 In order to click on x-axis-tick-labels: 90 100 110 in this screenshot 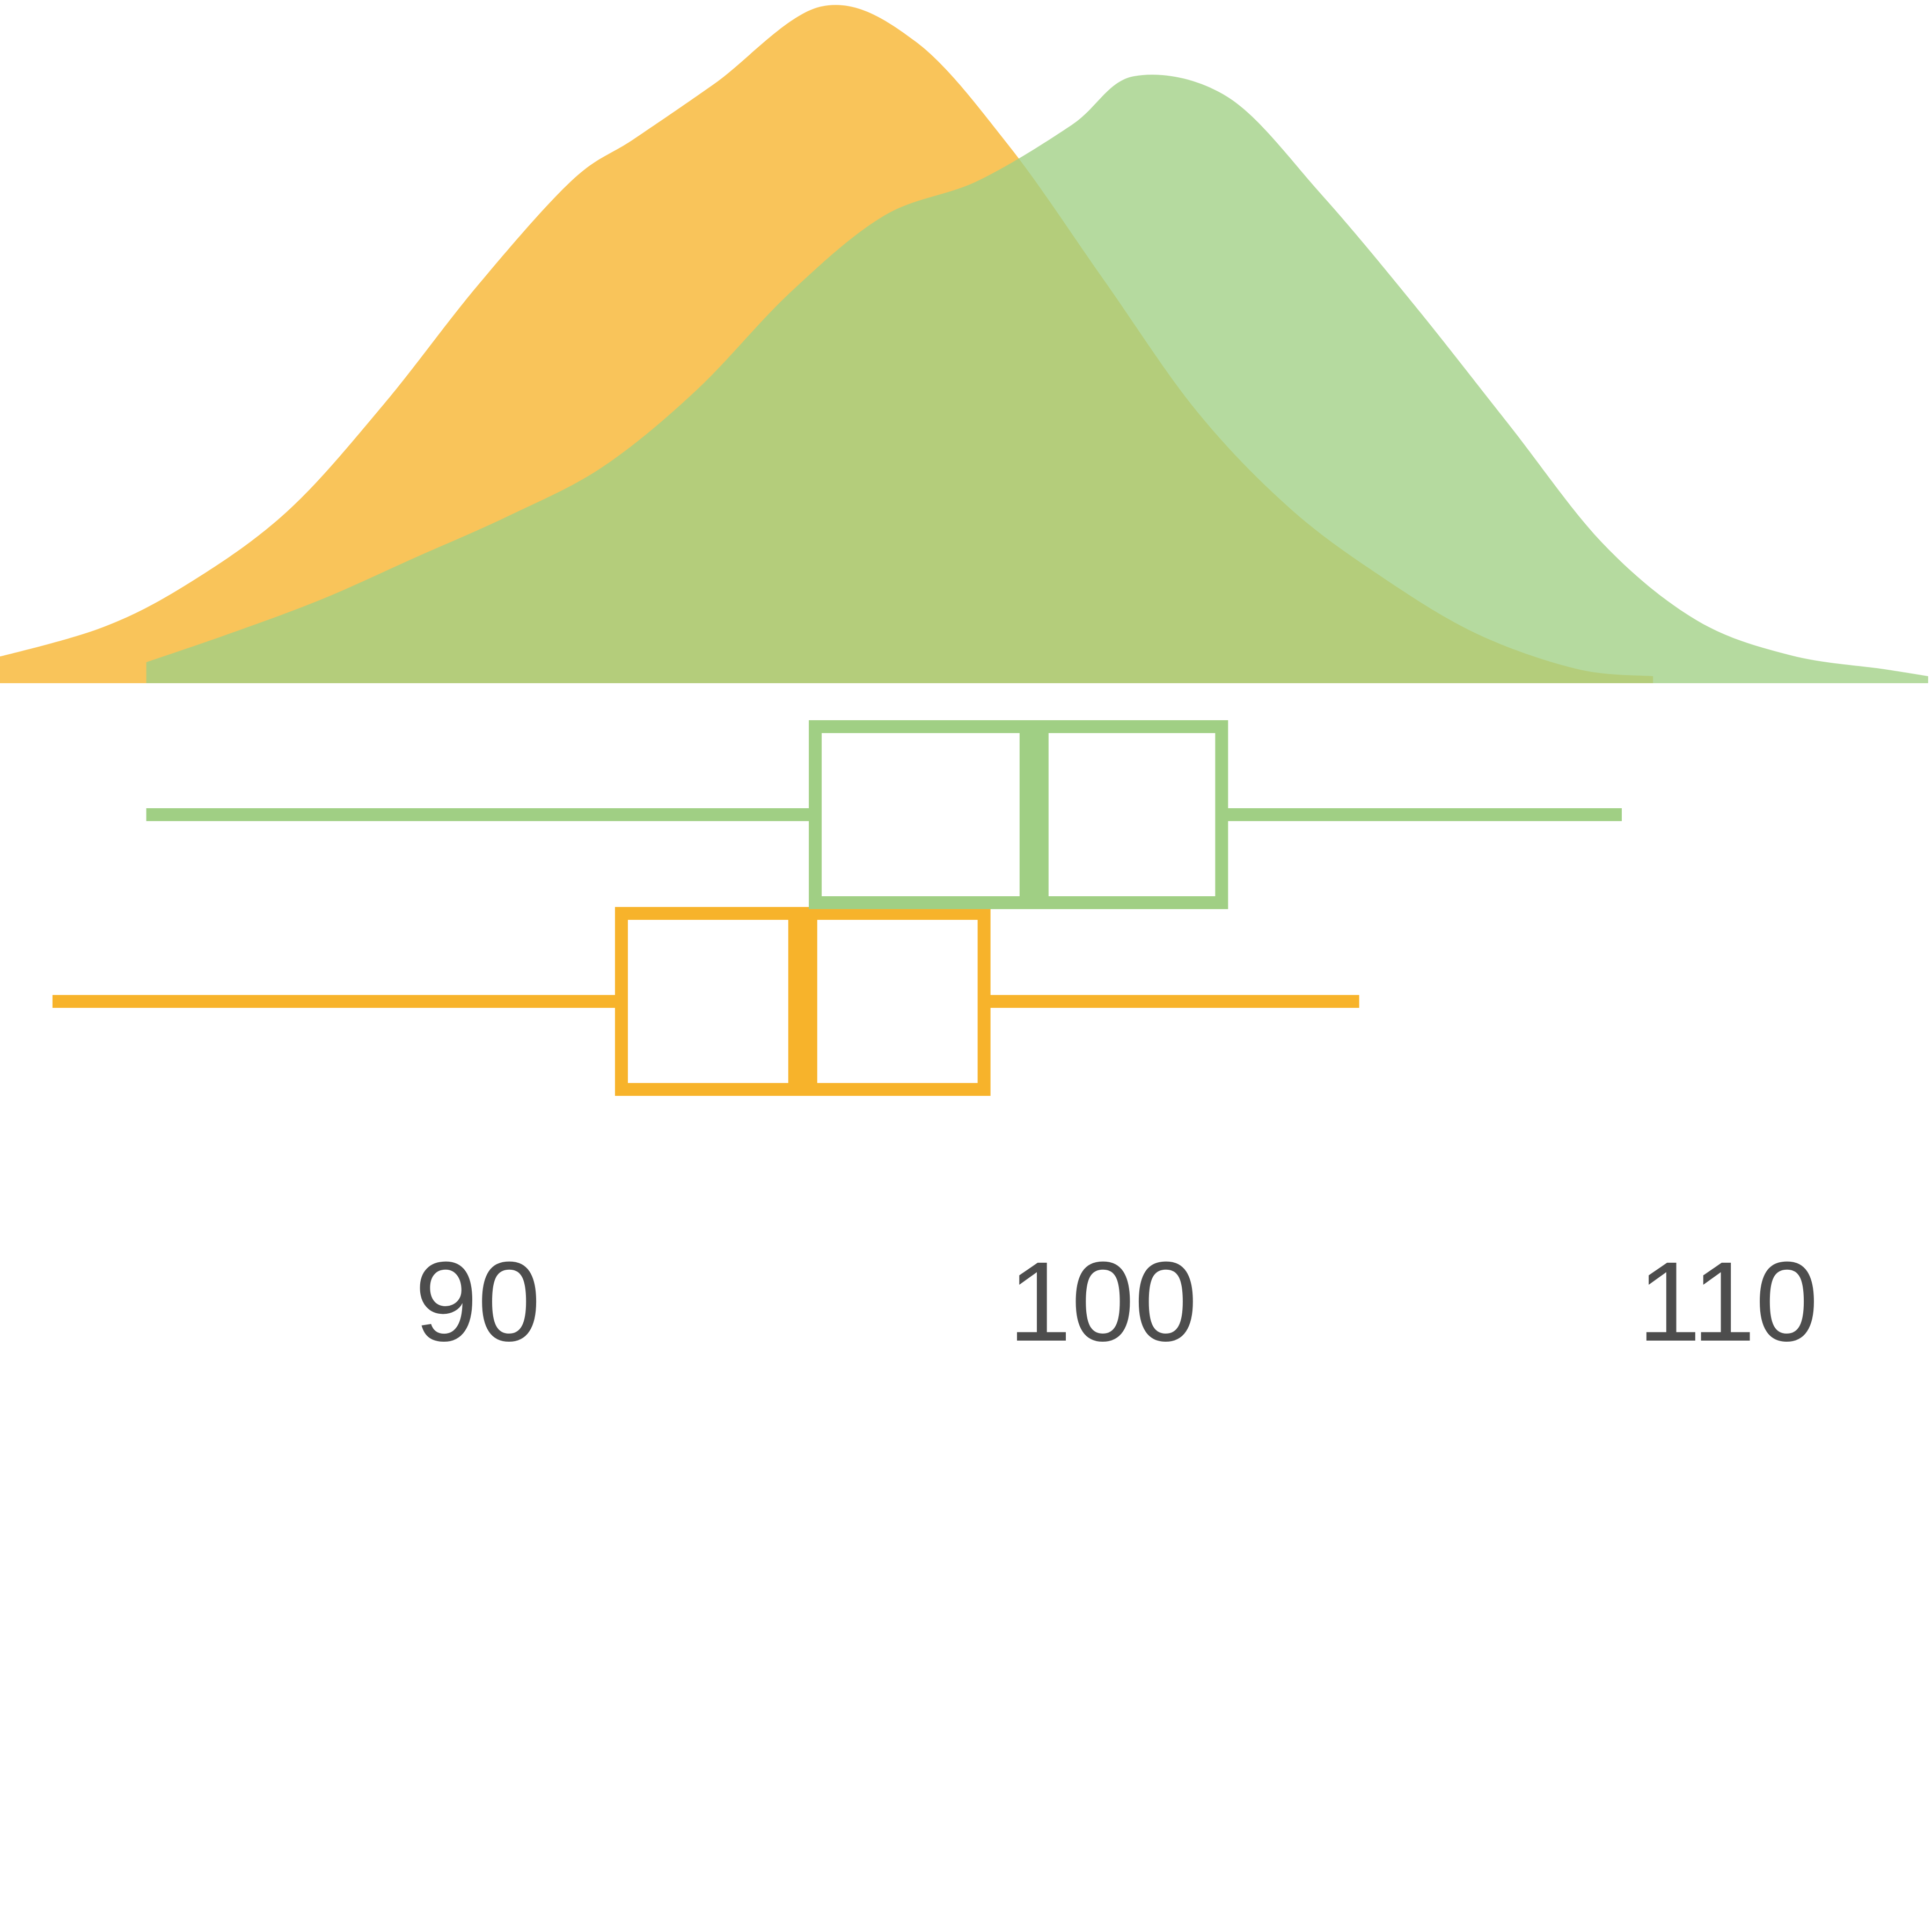, I will do `click(1117, 1301)`.